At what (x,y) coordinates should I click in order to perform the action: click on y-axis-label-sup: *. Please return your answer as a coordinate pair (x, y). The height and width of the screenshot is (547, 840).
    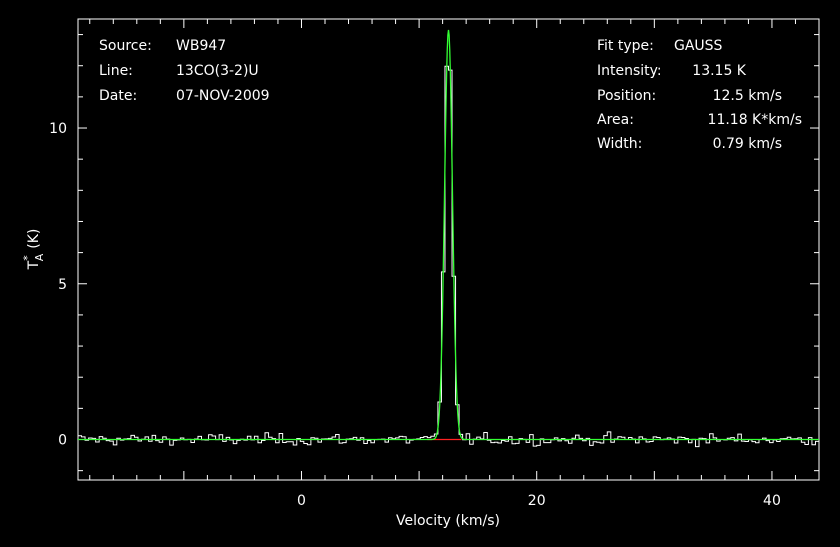
    Looking at the image, I should click on (27, 258).